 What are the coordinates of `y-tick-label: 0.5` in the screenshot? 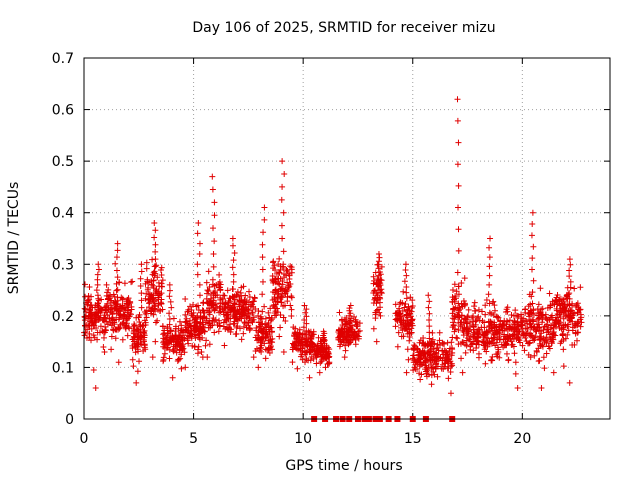 It's located at (63, 162).